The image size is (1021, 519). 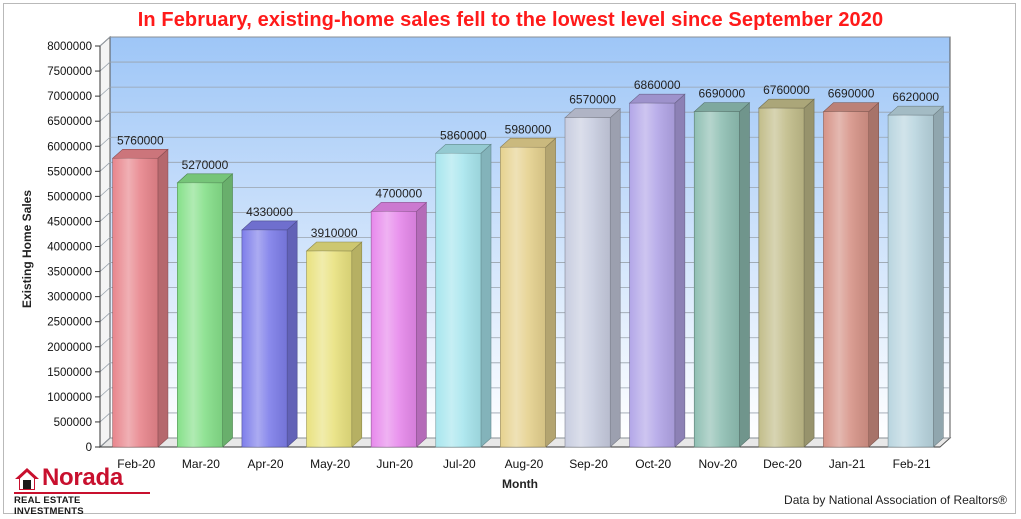 I want to click on y-tick-label: 2500000, so click(x=69, y=323).